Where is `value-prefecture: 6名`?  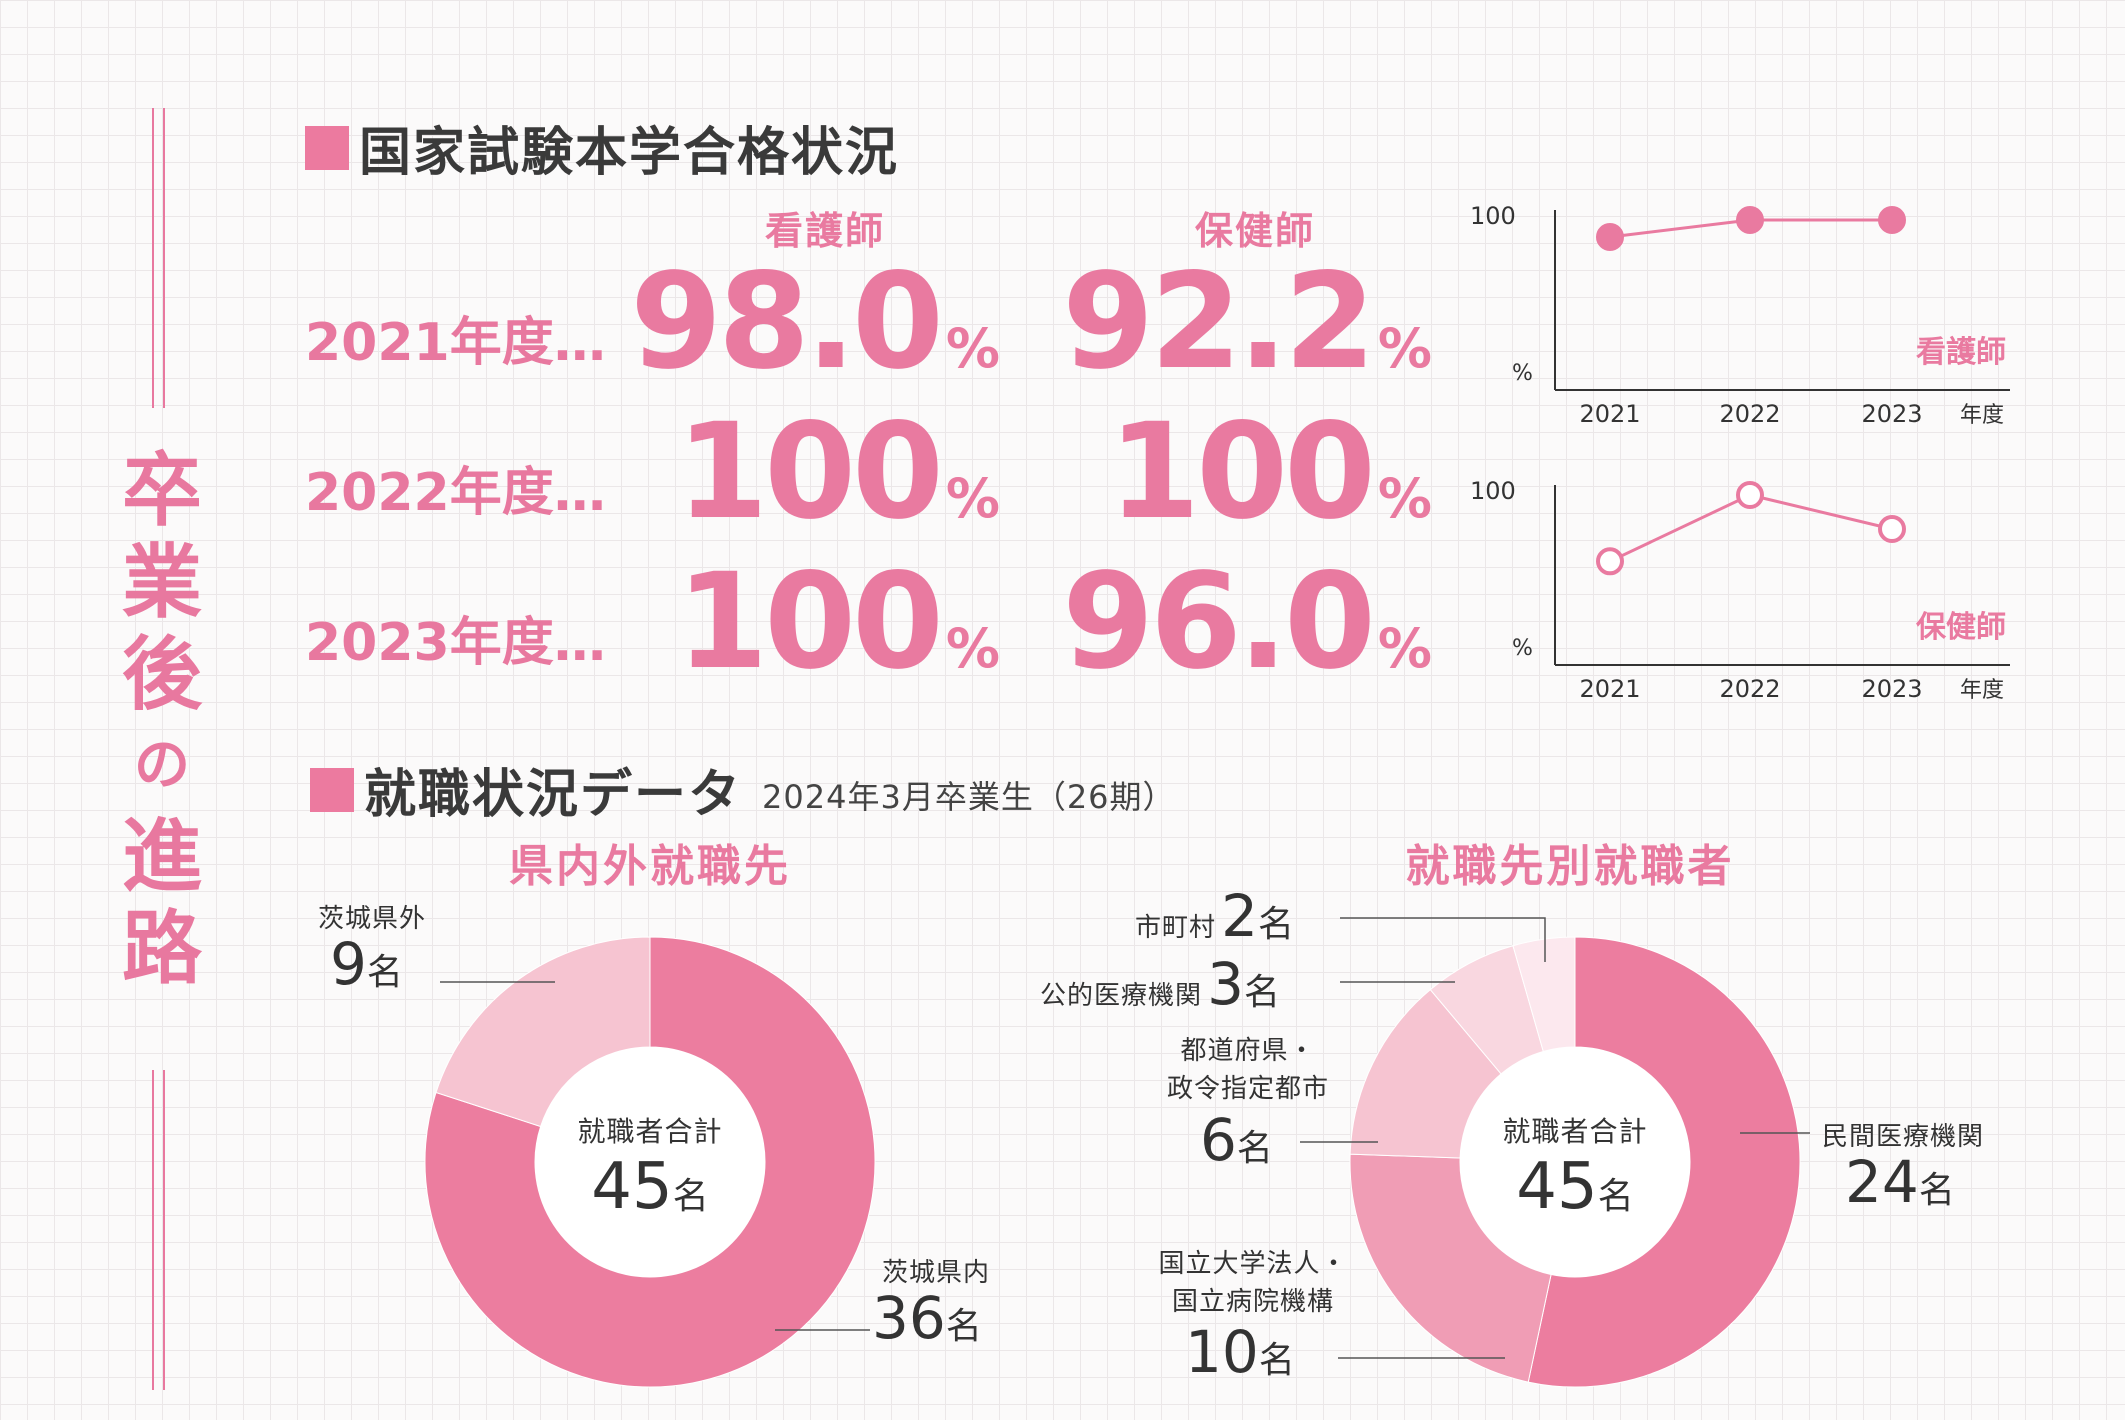 value-prefecture: 6名 is located at coordinates (1236, 1140).